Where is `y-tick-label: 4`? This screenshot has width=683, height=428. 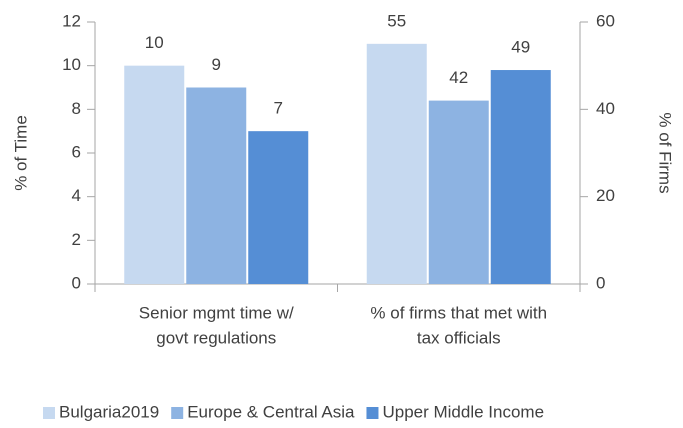
y-tick-label: 4 is located at coordinates (76, 195).